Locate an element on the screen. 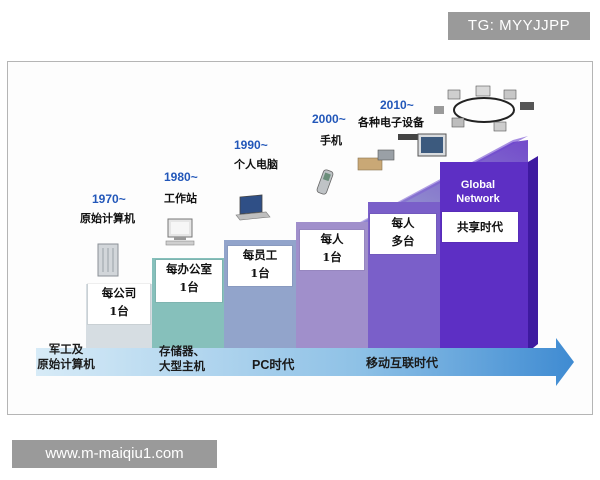 The image size is (600, 480). device-1970: 原始计算机 is located at coordinates (107, 218).